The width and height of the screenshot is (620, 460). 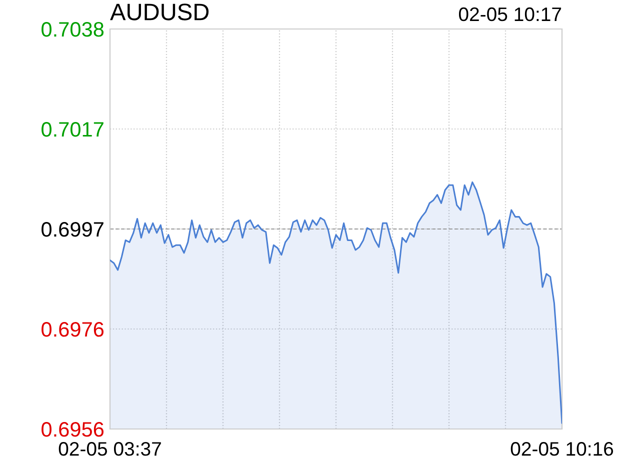 What do you see at coordinates (73, 29) in the screenshot?
I see `y-tick-label: 0.7038` at bounding box center [73, 29].